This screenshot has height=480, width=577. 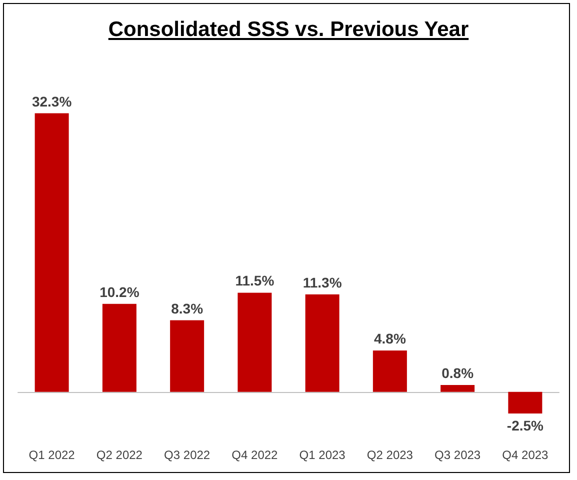 I want to click on x-tick-label: Q2 2023, so click(x=390, y=455).